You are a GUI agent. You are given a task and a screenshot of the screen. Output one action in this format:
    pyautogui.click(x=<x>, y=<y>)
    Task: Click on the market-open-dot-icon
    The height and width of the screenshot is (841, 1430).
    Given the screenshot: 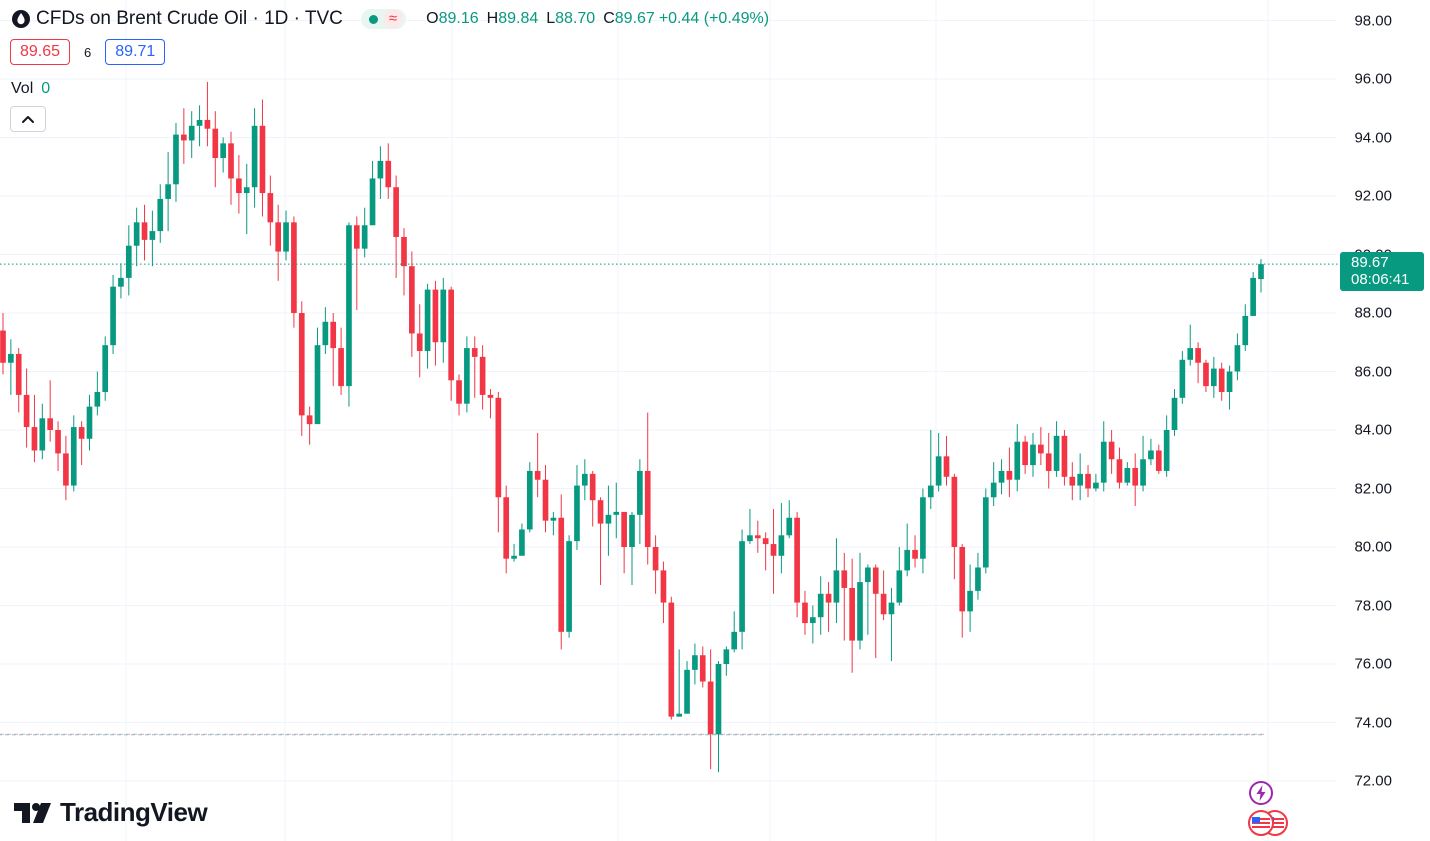 What is the action you would take?
    pyautogui.click(x=373, y=19)
    